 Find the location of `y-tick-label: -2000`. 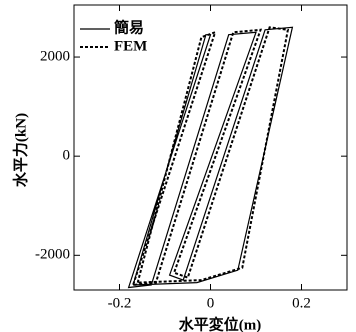

y-tick-label: -2000 is located at coordinates (52, 255).